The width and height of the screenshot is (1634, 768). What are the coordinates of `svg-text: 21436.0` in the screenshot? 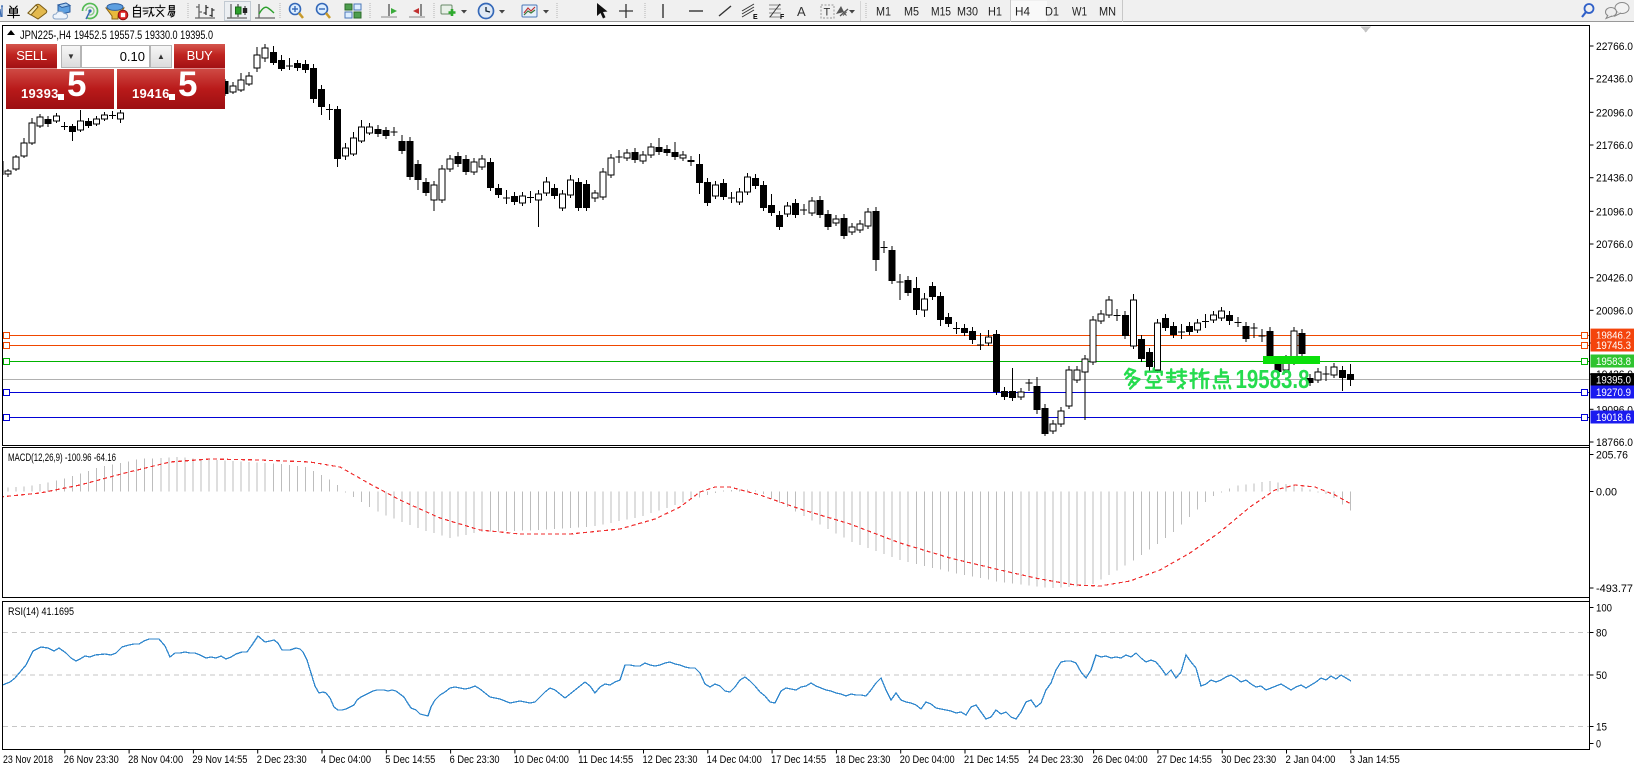 It's located at (1614, 179).